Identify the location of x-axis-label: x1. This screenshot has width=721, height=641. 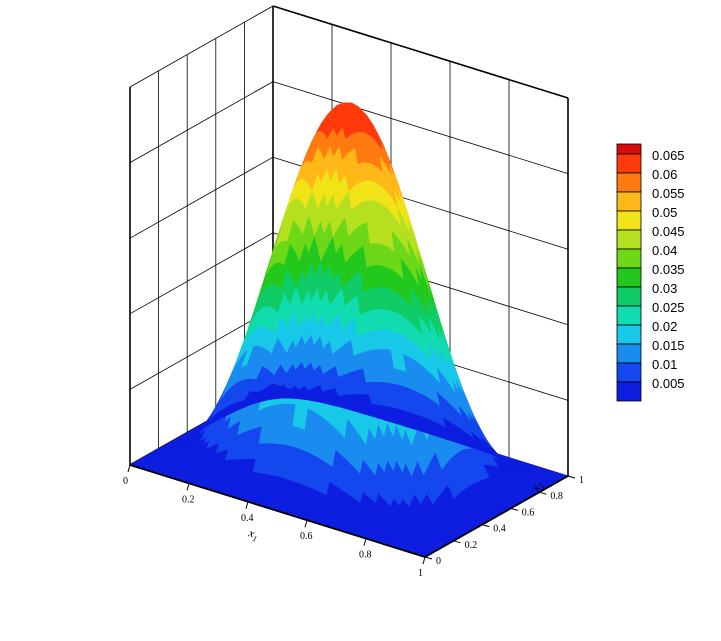
(253, 534).